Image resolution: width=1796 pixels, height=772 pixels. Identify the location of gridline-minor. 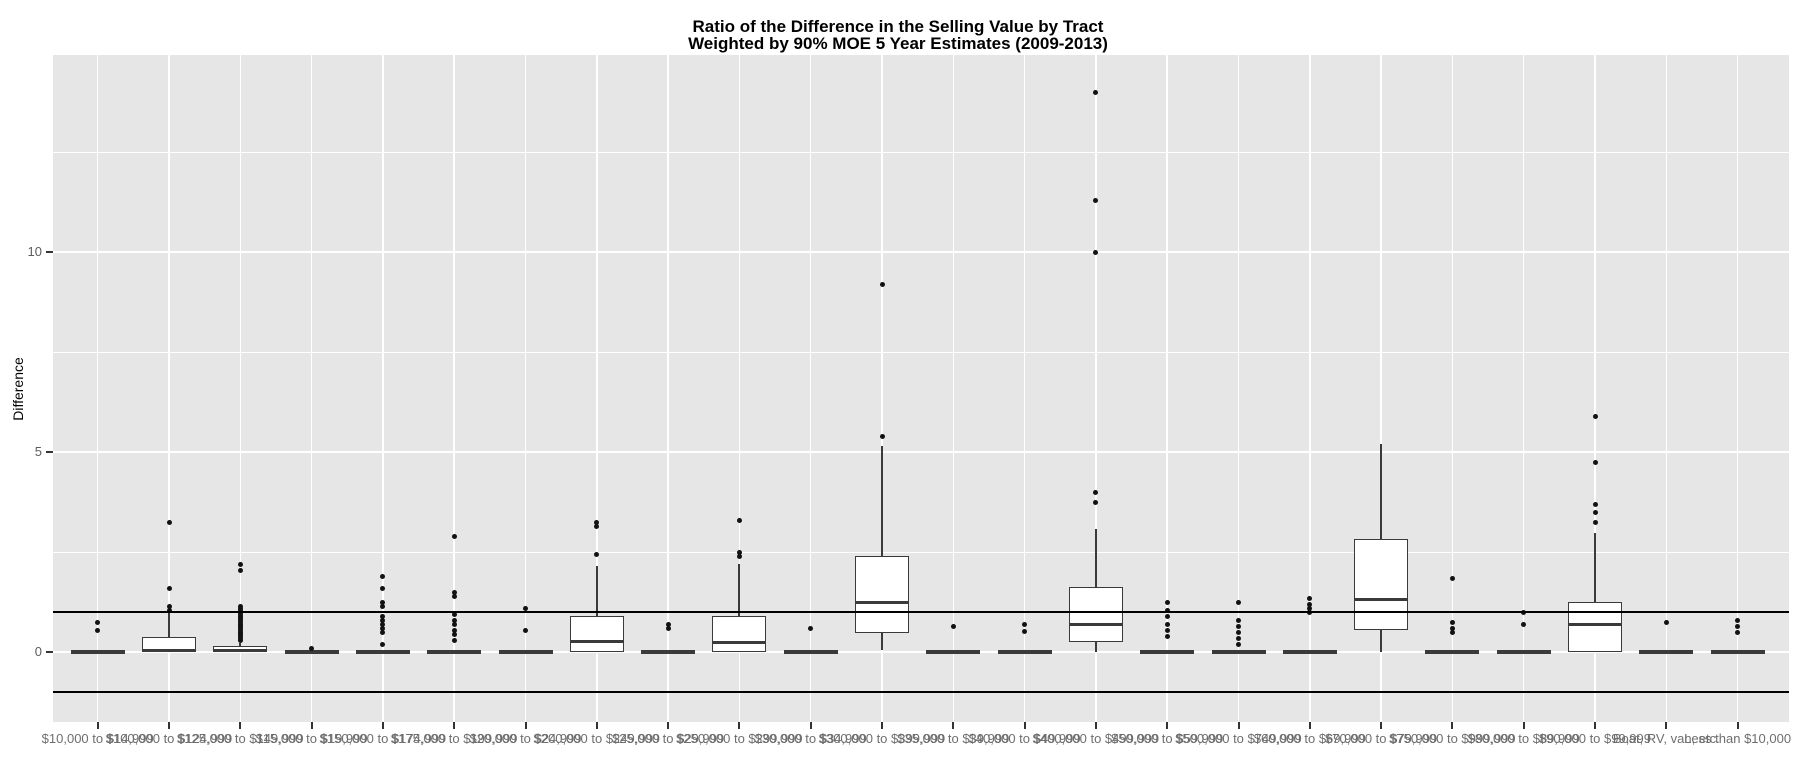
(921, 552).